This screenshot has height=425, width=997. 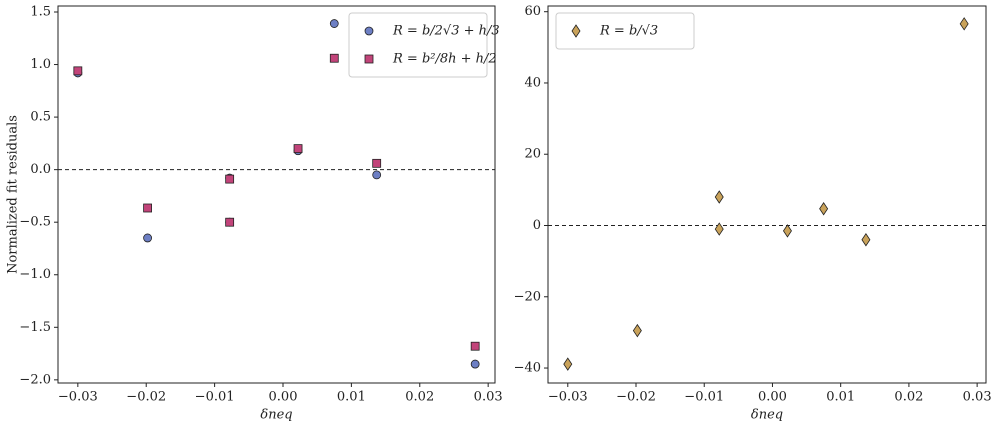 I want to click on legend-label: R = b/2√3 + h/3, so click(x=446, y=31).